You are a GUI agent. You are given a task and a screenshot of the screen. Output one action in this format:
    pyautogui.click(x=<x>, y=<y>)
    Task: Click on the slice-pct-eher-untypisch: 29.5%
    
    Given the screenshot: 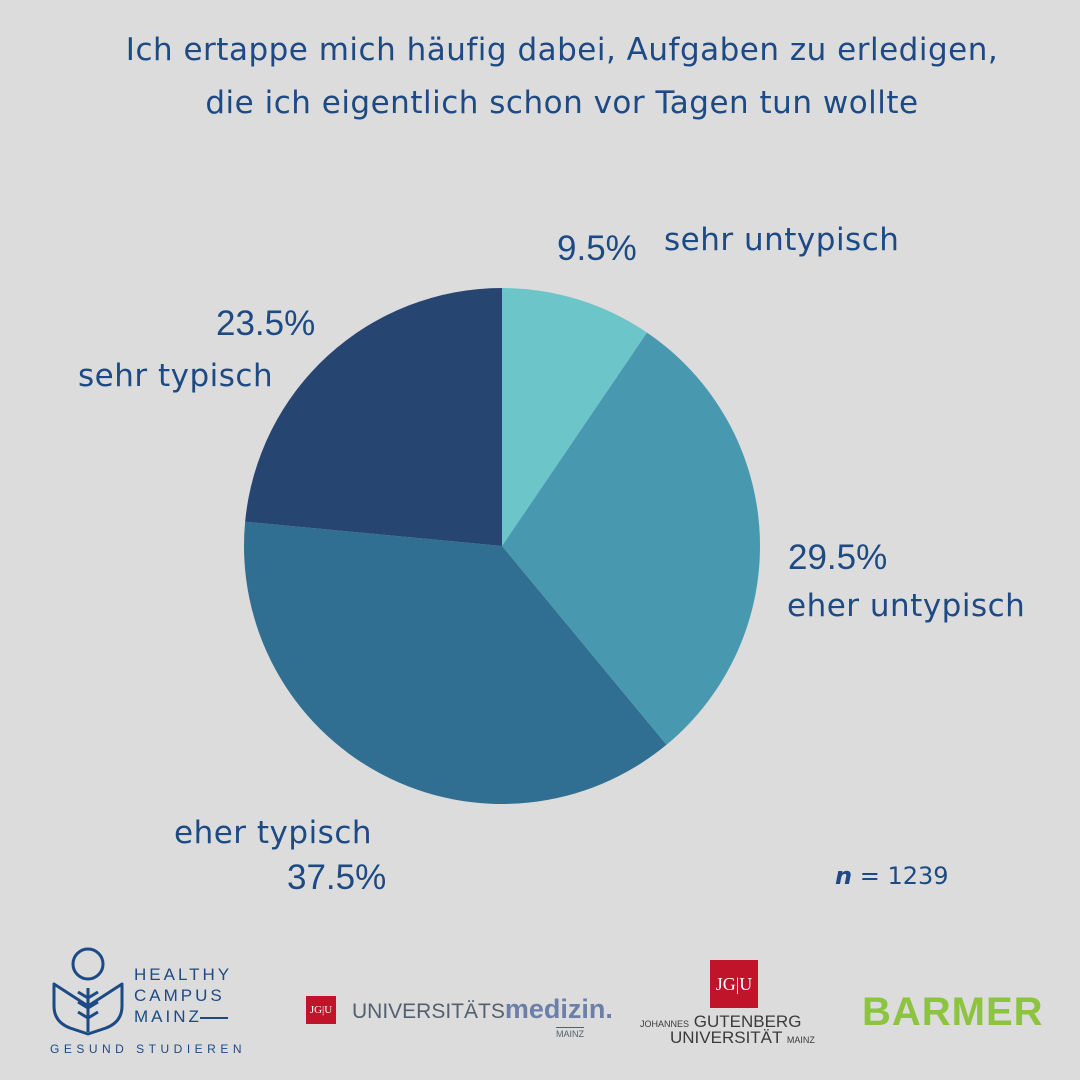 What is the action you would take?
    pyautogui.click(x=838, y=557)
    